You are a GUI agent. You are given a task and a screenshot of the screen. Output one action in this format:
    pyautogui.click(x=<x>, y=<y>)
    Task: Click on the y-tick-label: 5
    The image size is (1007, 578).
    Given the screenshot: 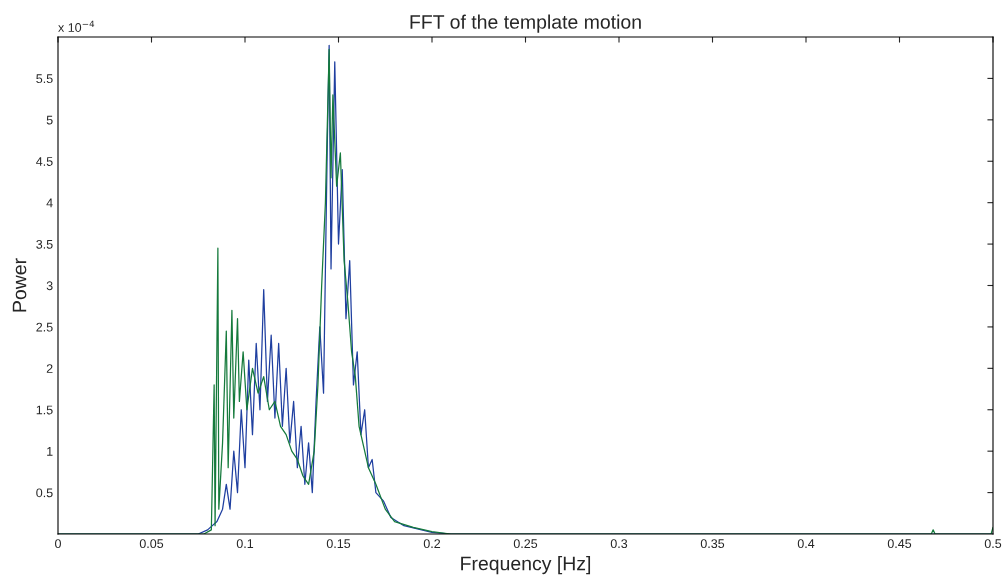 What is the action you would take?
    pyautogui.click(x=49, y=120)
    